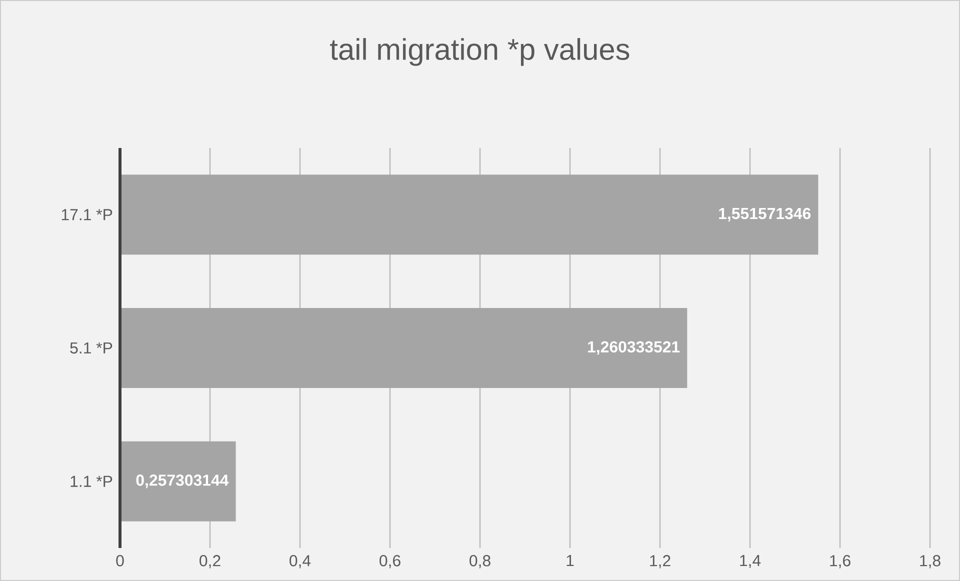 This screenshot has height=581, width=960. I want to click on y-tick-label: 5.1 *P, so click(91, 348).